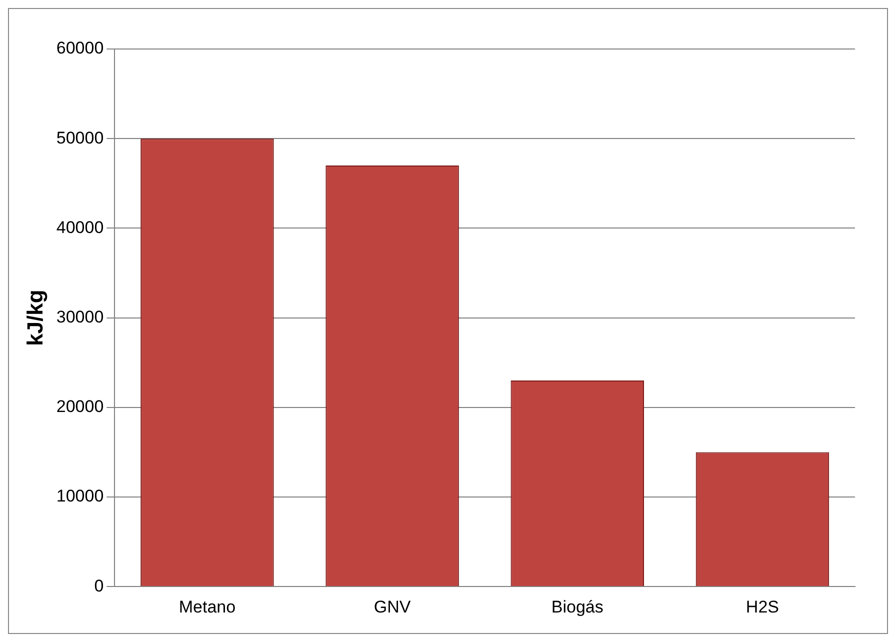 The width and height of the screenshot is (895, 642). What do you see at coordinates (35, 318) in the screenshot?
I see `y-axis-title: kJ/kg` at bounding box center [35, 318].